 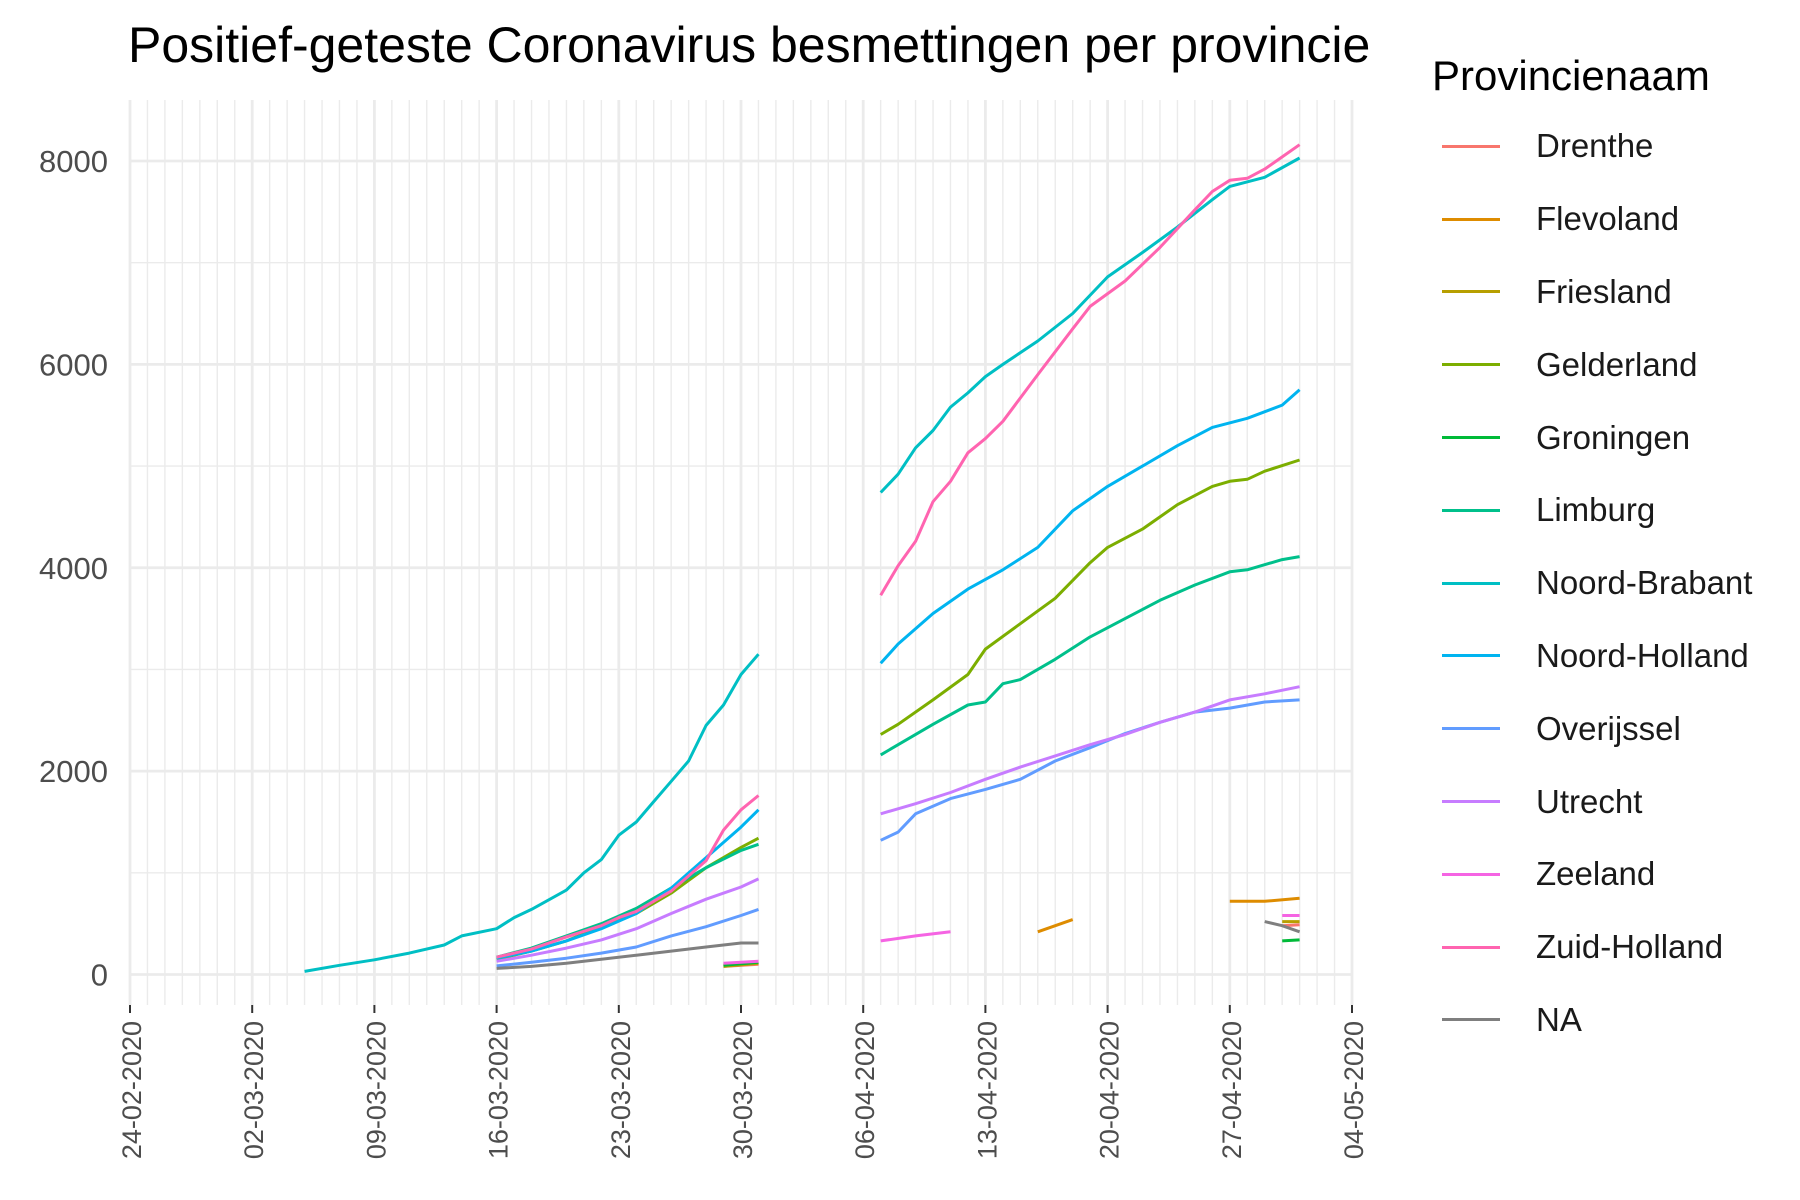 What do you see at coordinates (99, 974) in the screenshot?
I see `y-tick-label: 0` at bounding box center [99, 974].